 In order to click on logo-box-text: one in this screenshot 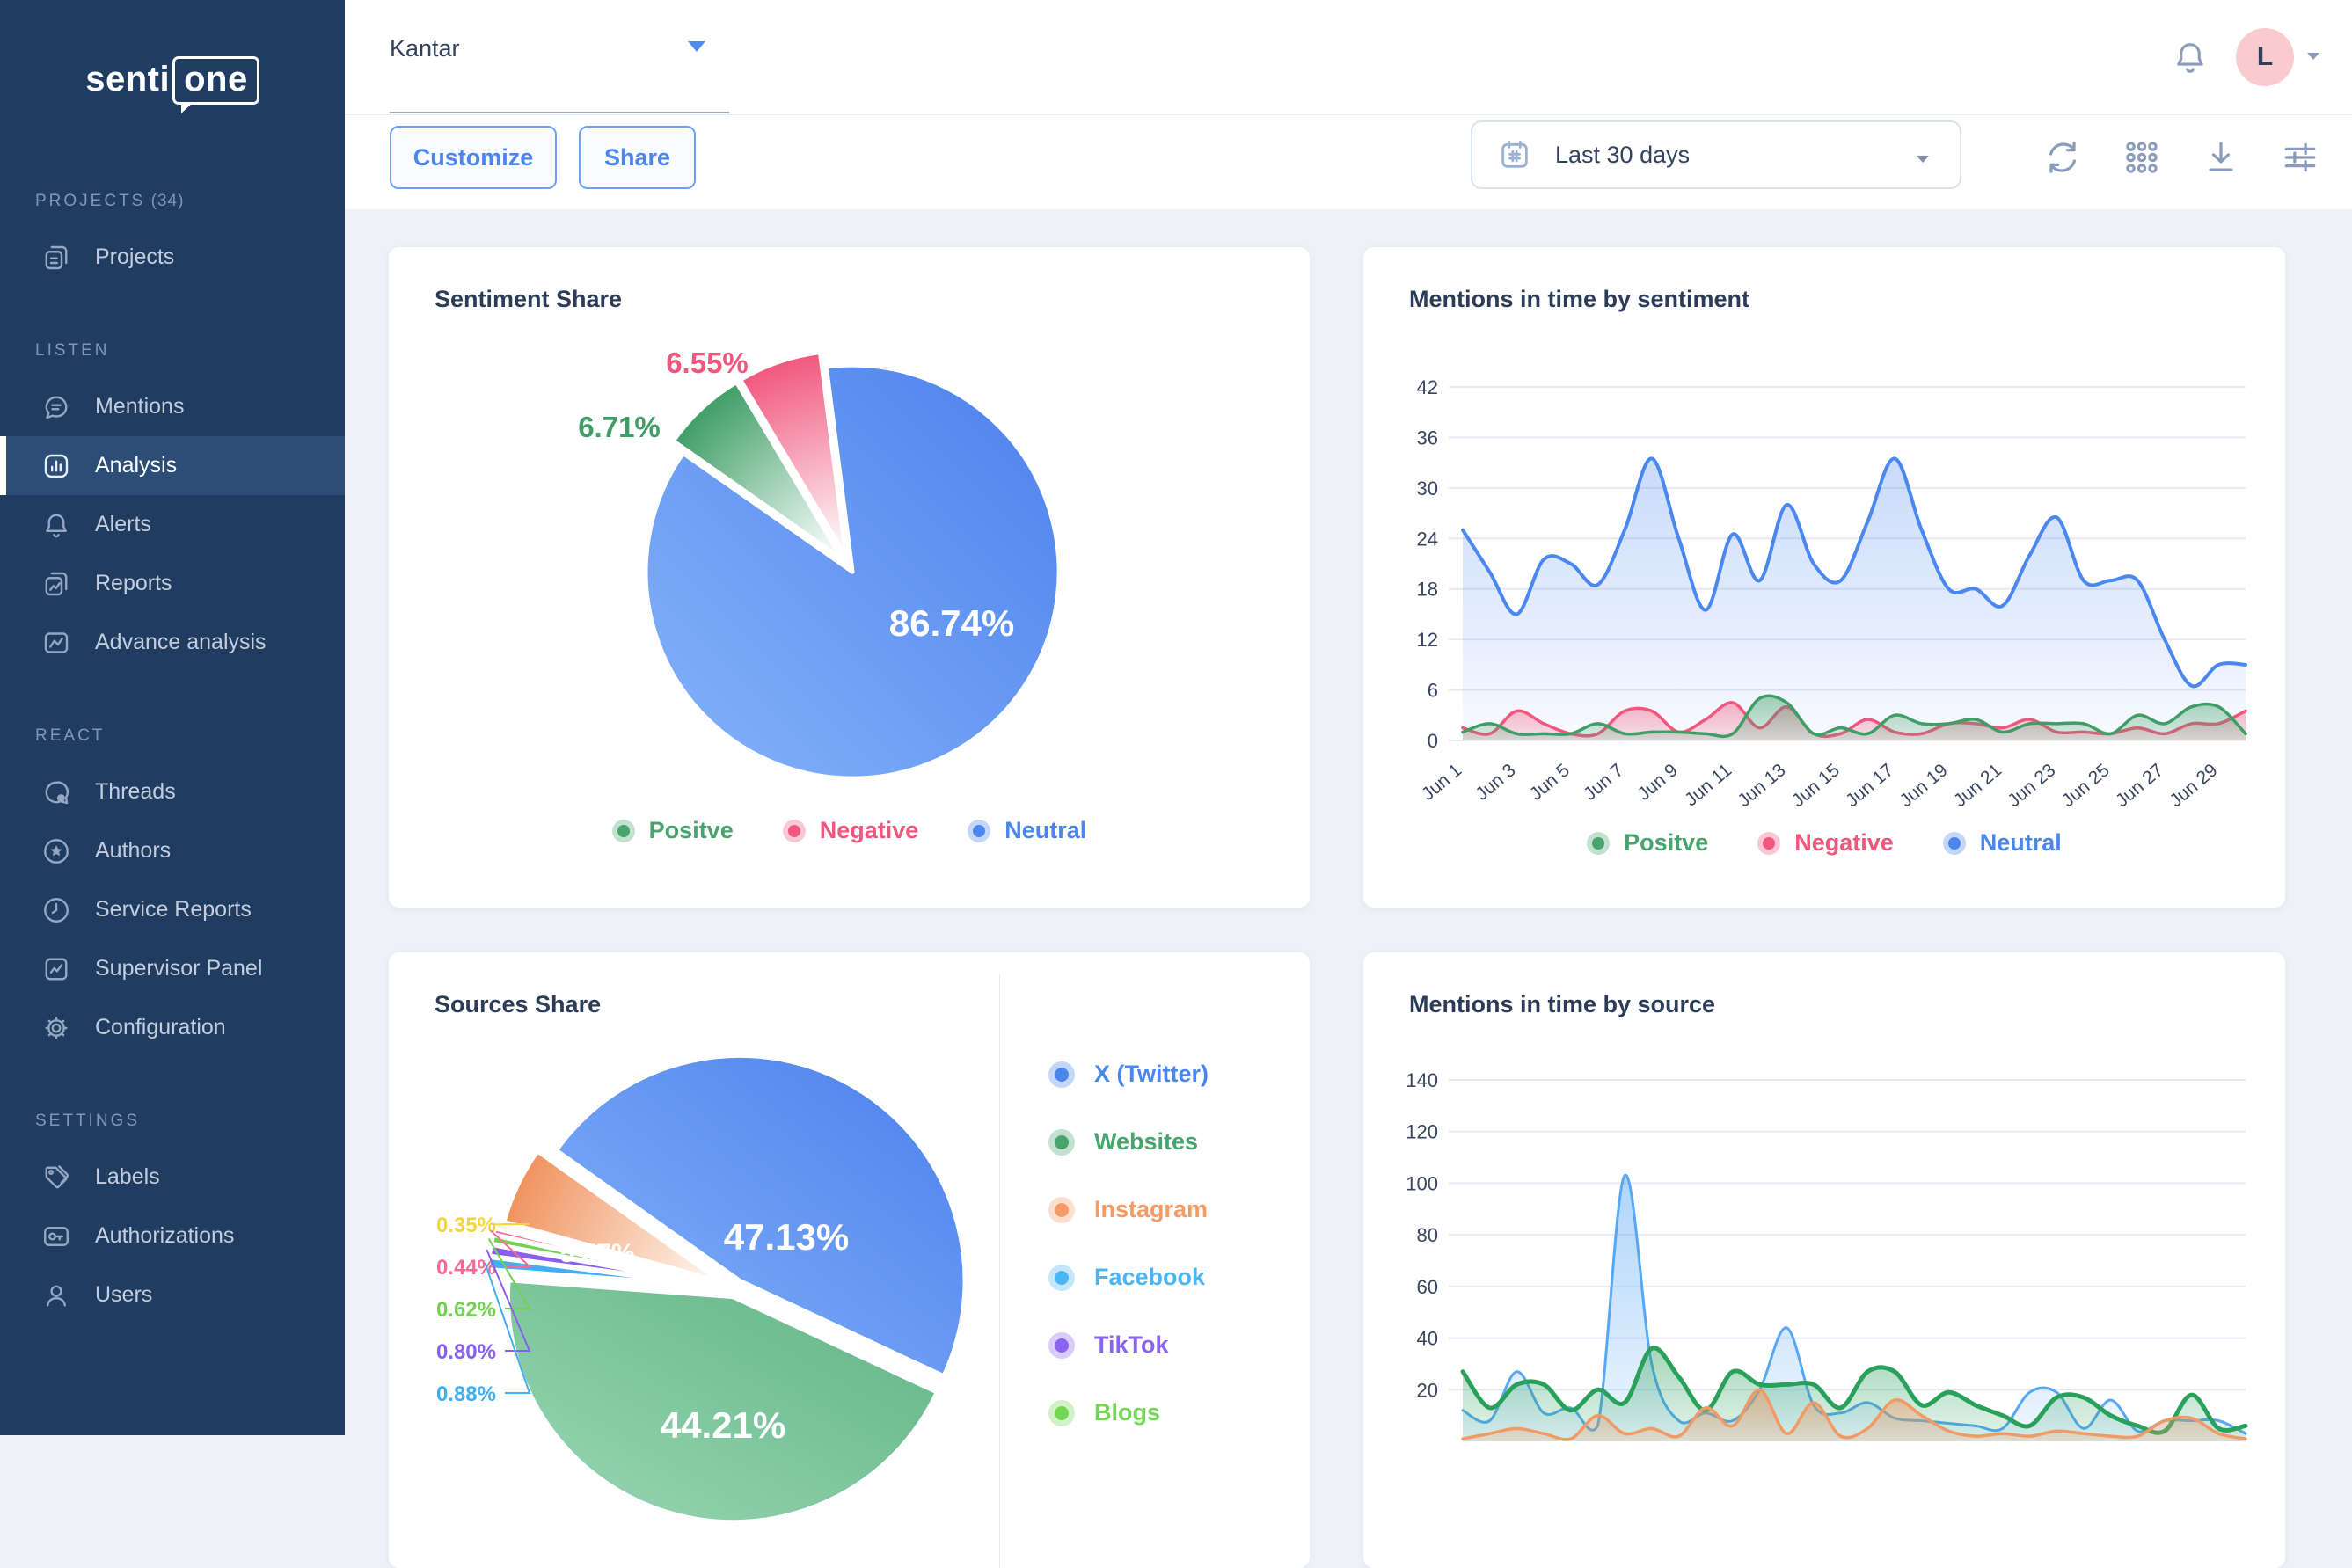, I will do `click(216, 79)`.